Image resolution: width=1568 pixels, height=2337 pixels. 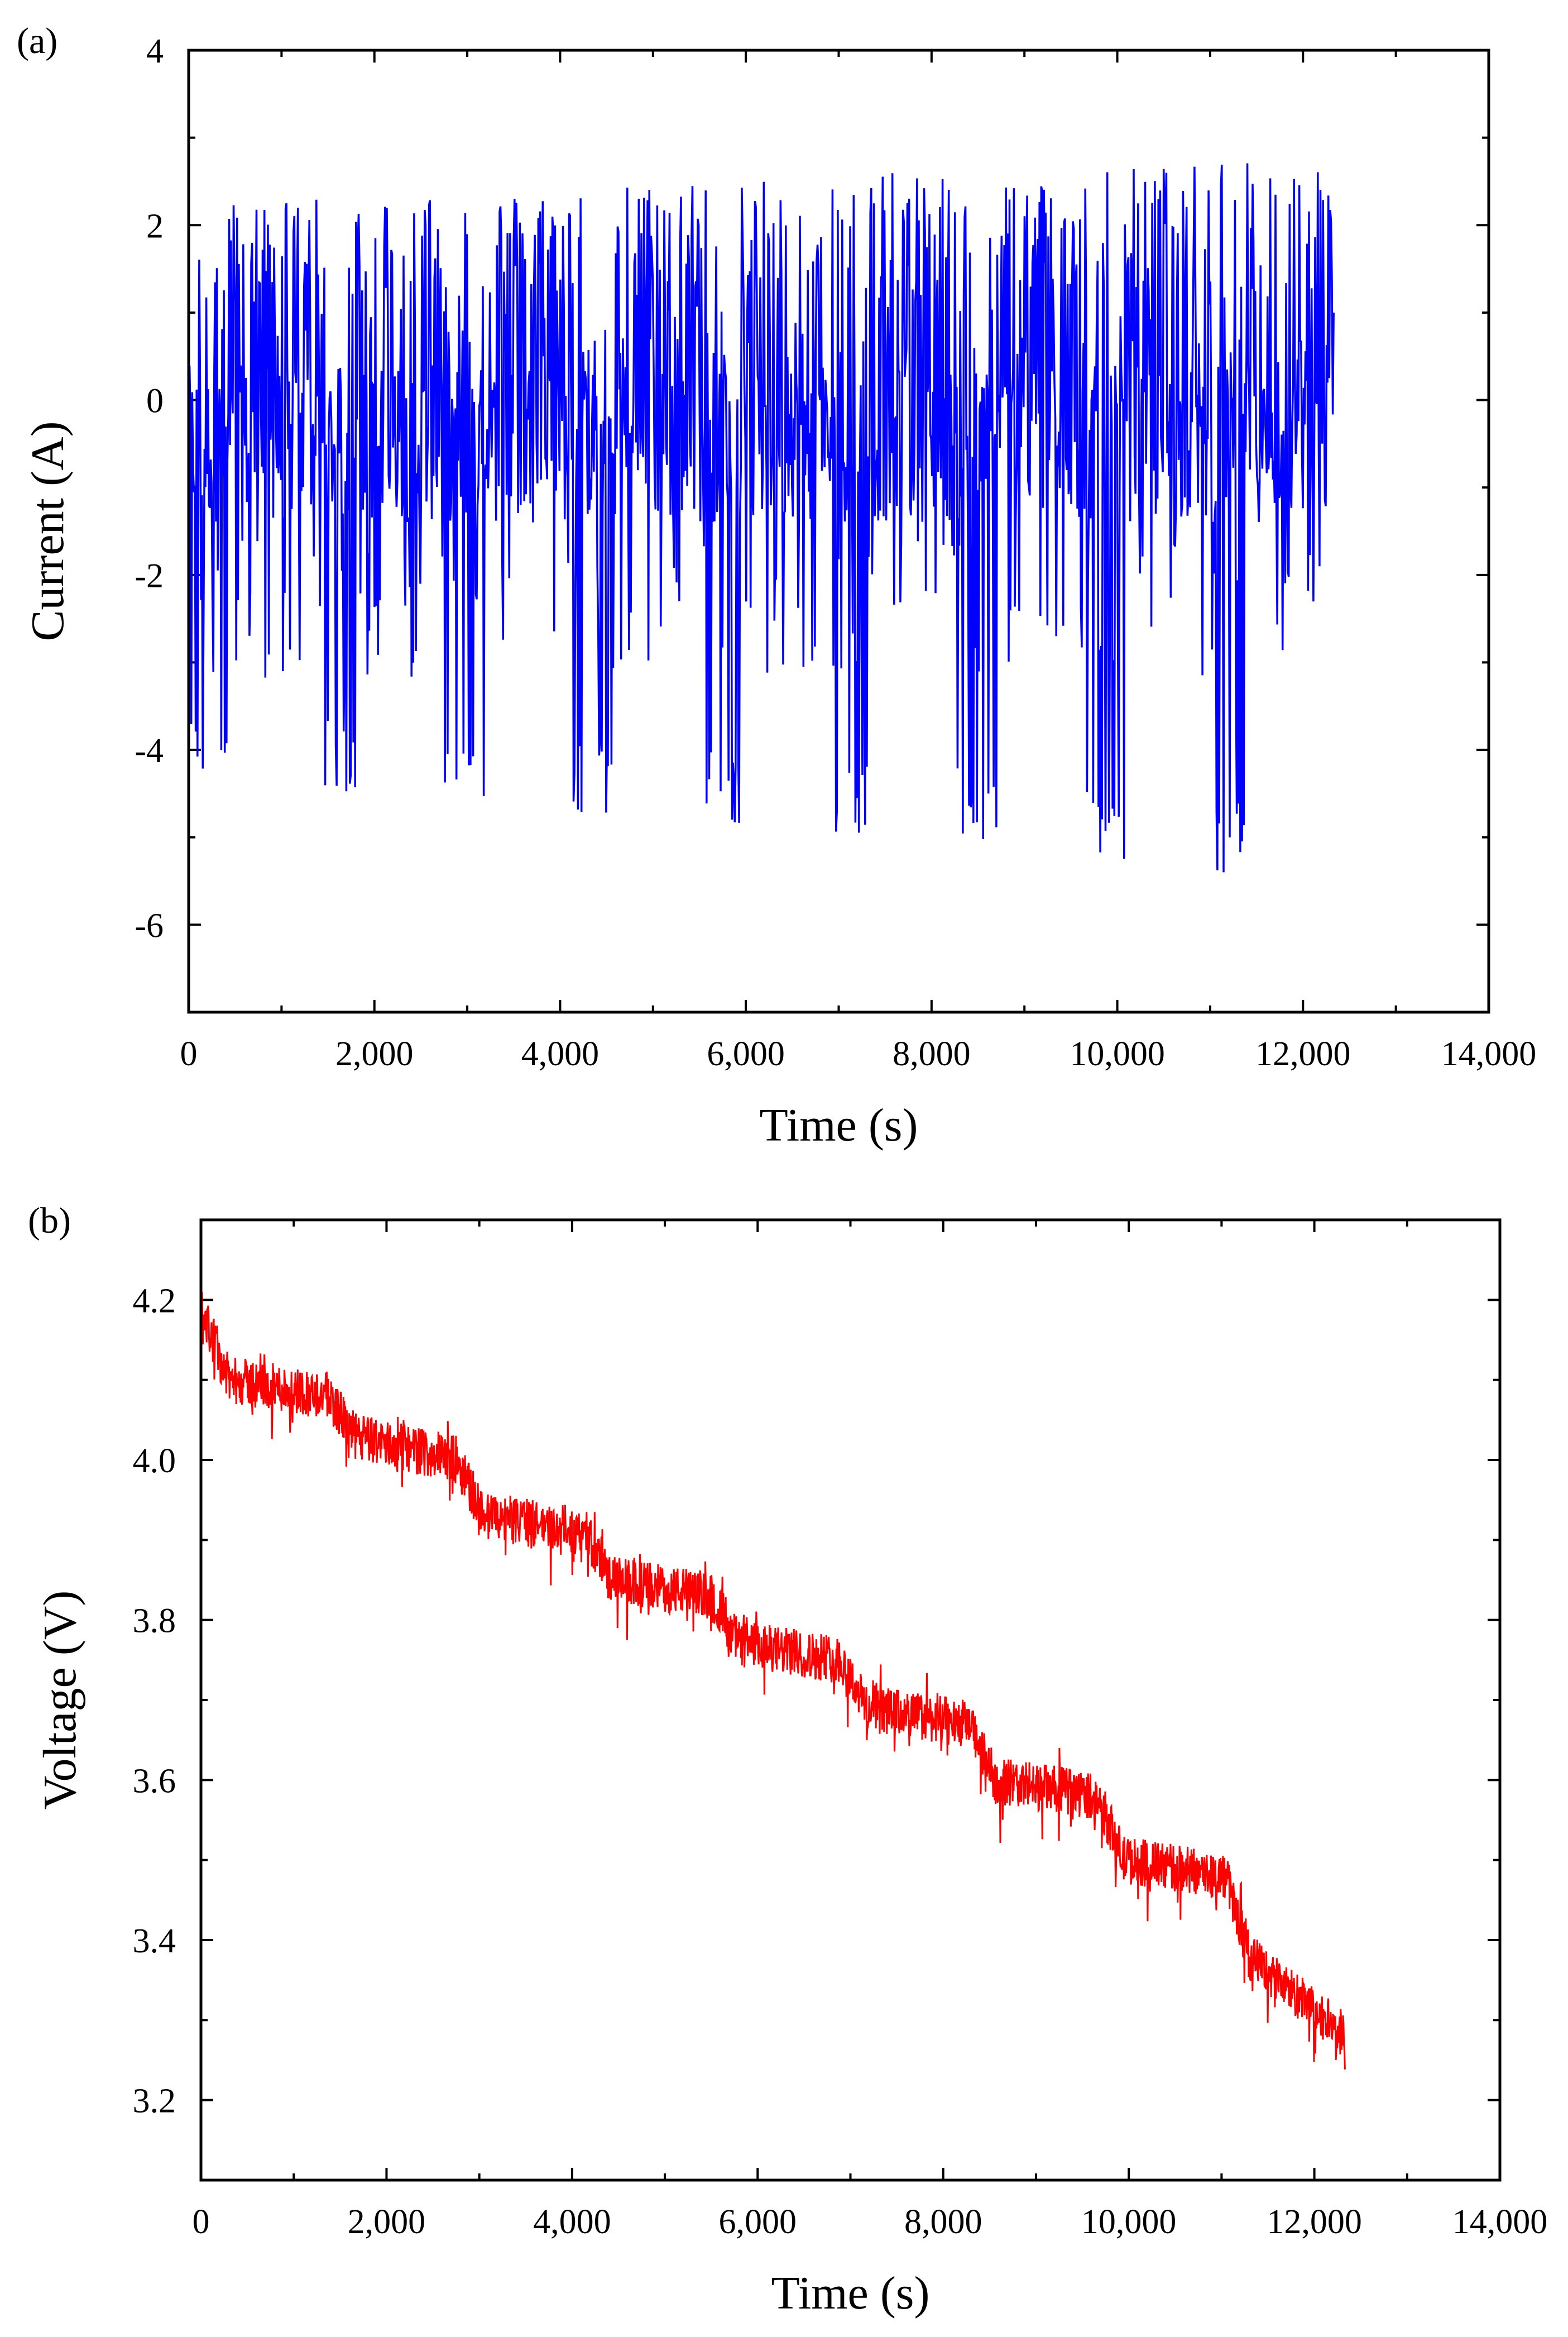 What do you see at coordinates (154, 1781) in the screenshot?
I see `y-tick-label: 3.6` at bounding box center [154, 1781].